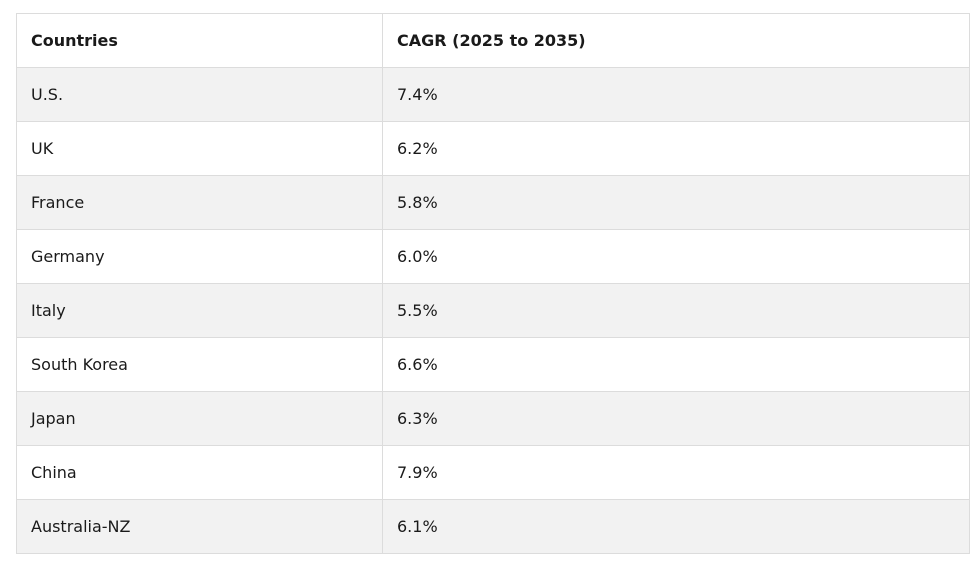 This screenshot has height=572, width=977. I want to click on cagr-cell: 6.6%, so click(676, 364).